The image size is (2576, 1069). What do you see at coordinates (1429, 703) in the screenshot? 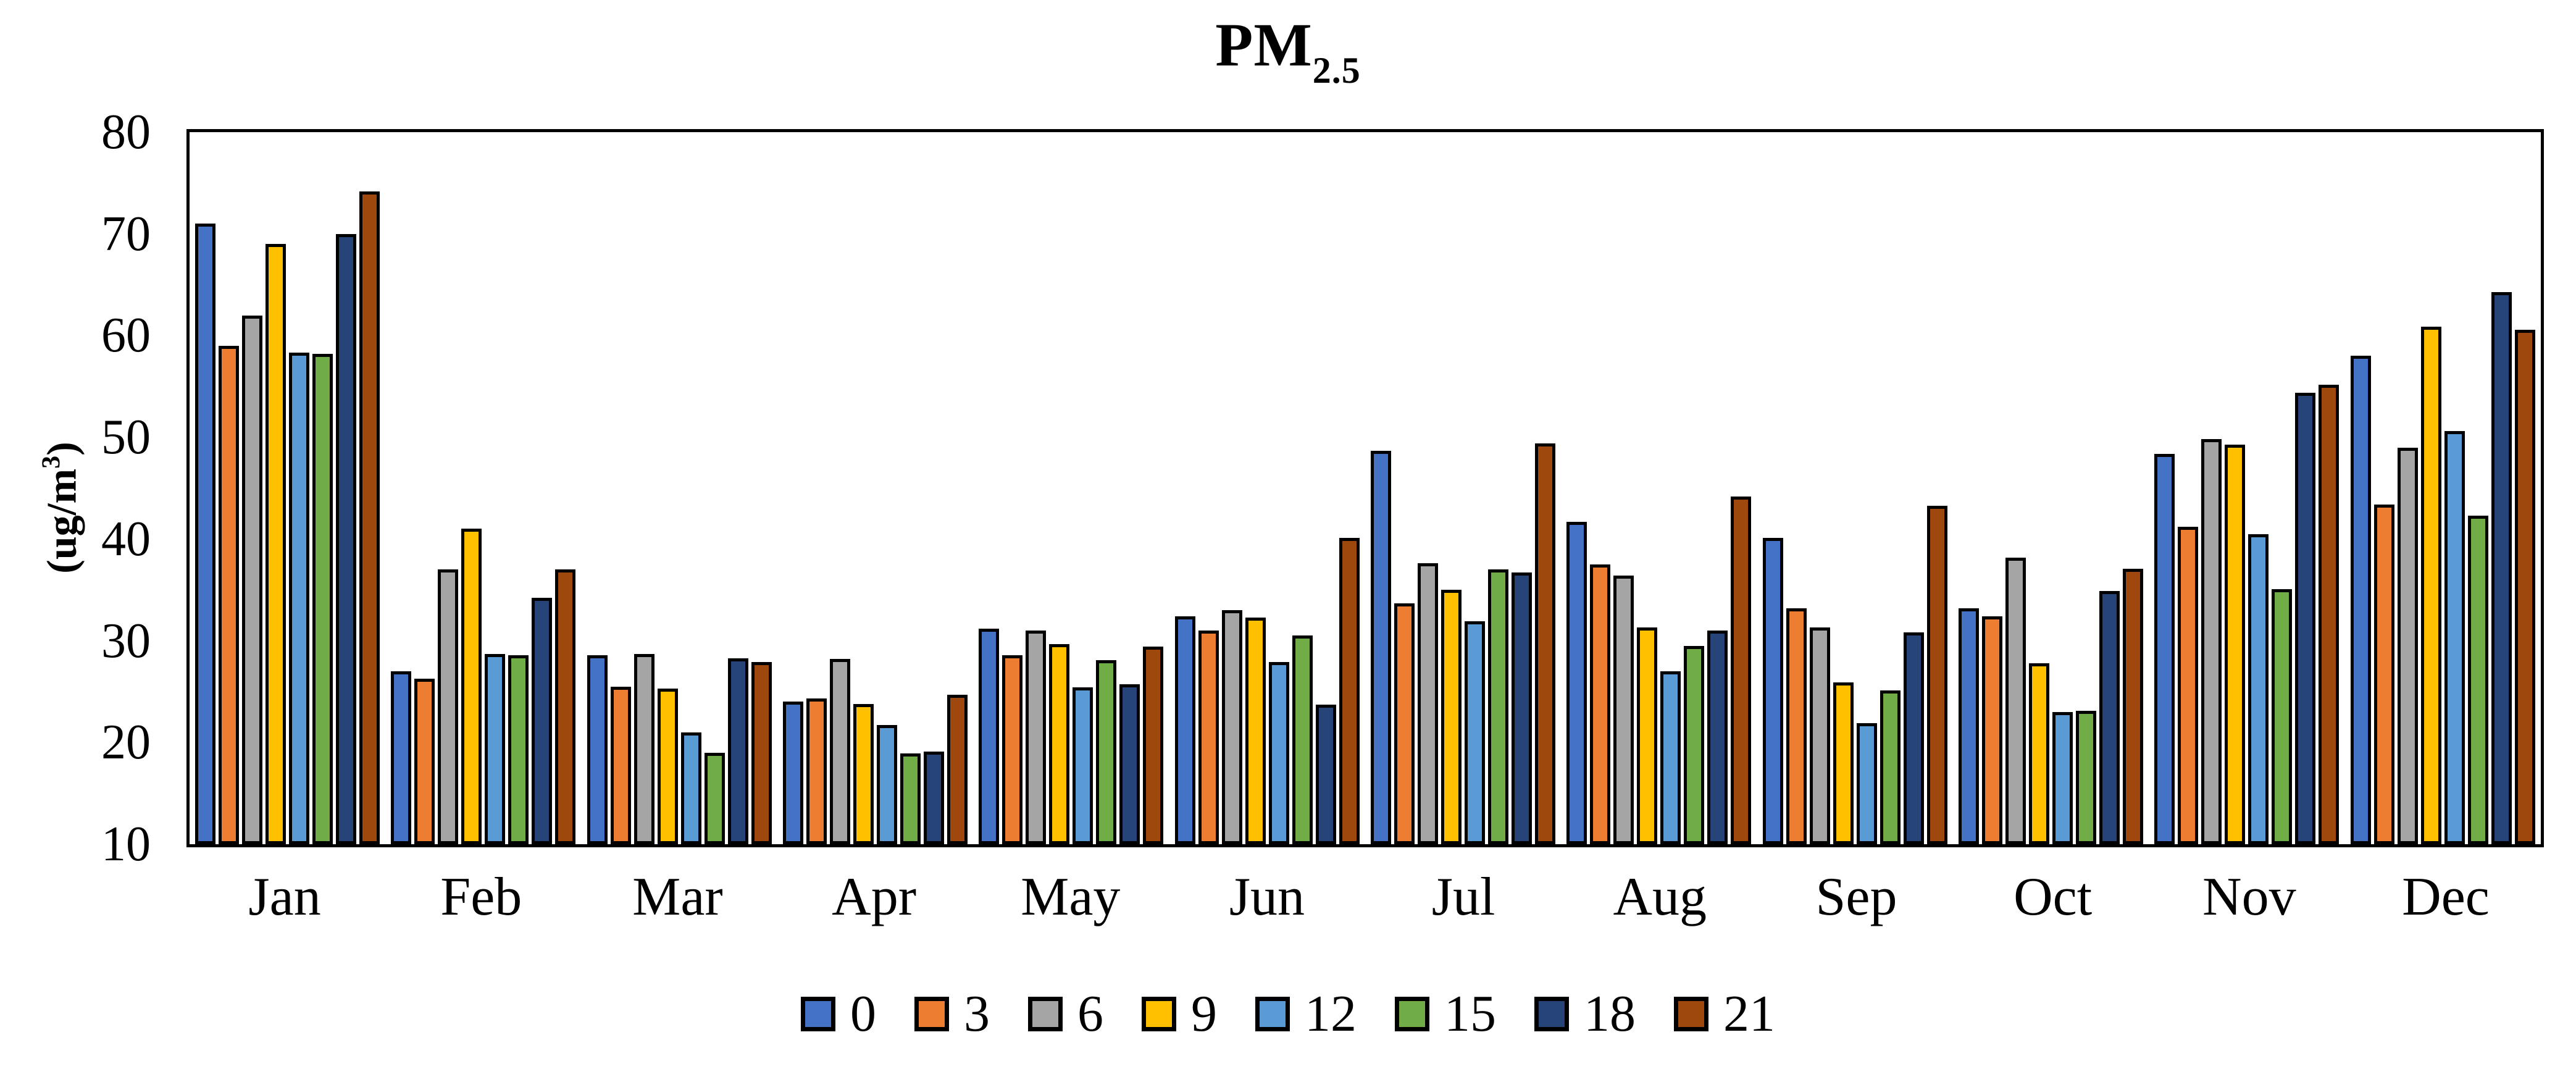
I see `bar-jul-h6` at bounding box center [1429, 703].